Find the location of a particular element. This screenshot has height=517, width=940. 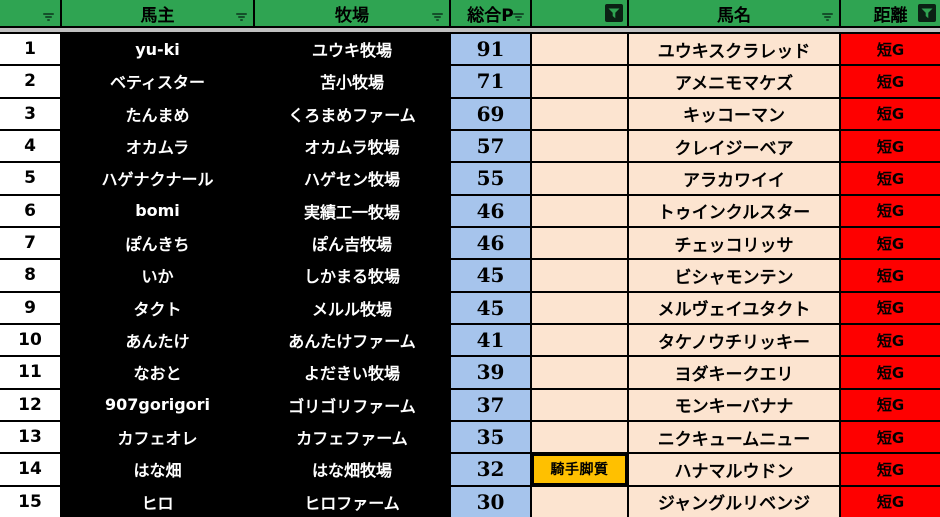

farm-cell: よだきい牧場 is located at coordinates (352, 372).